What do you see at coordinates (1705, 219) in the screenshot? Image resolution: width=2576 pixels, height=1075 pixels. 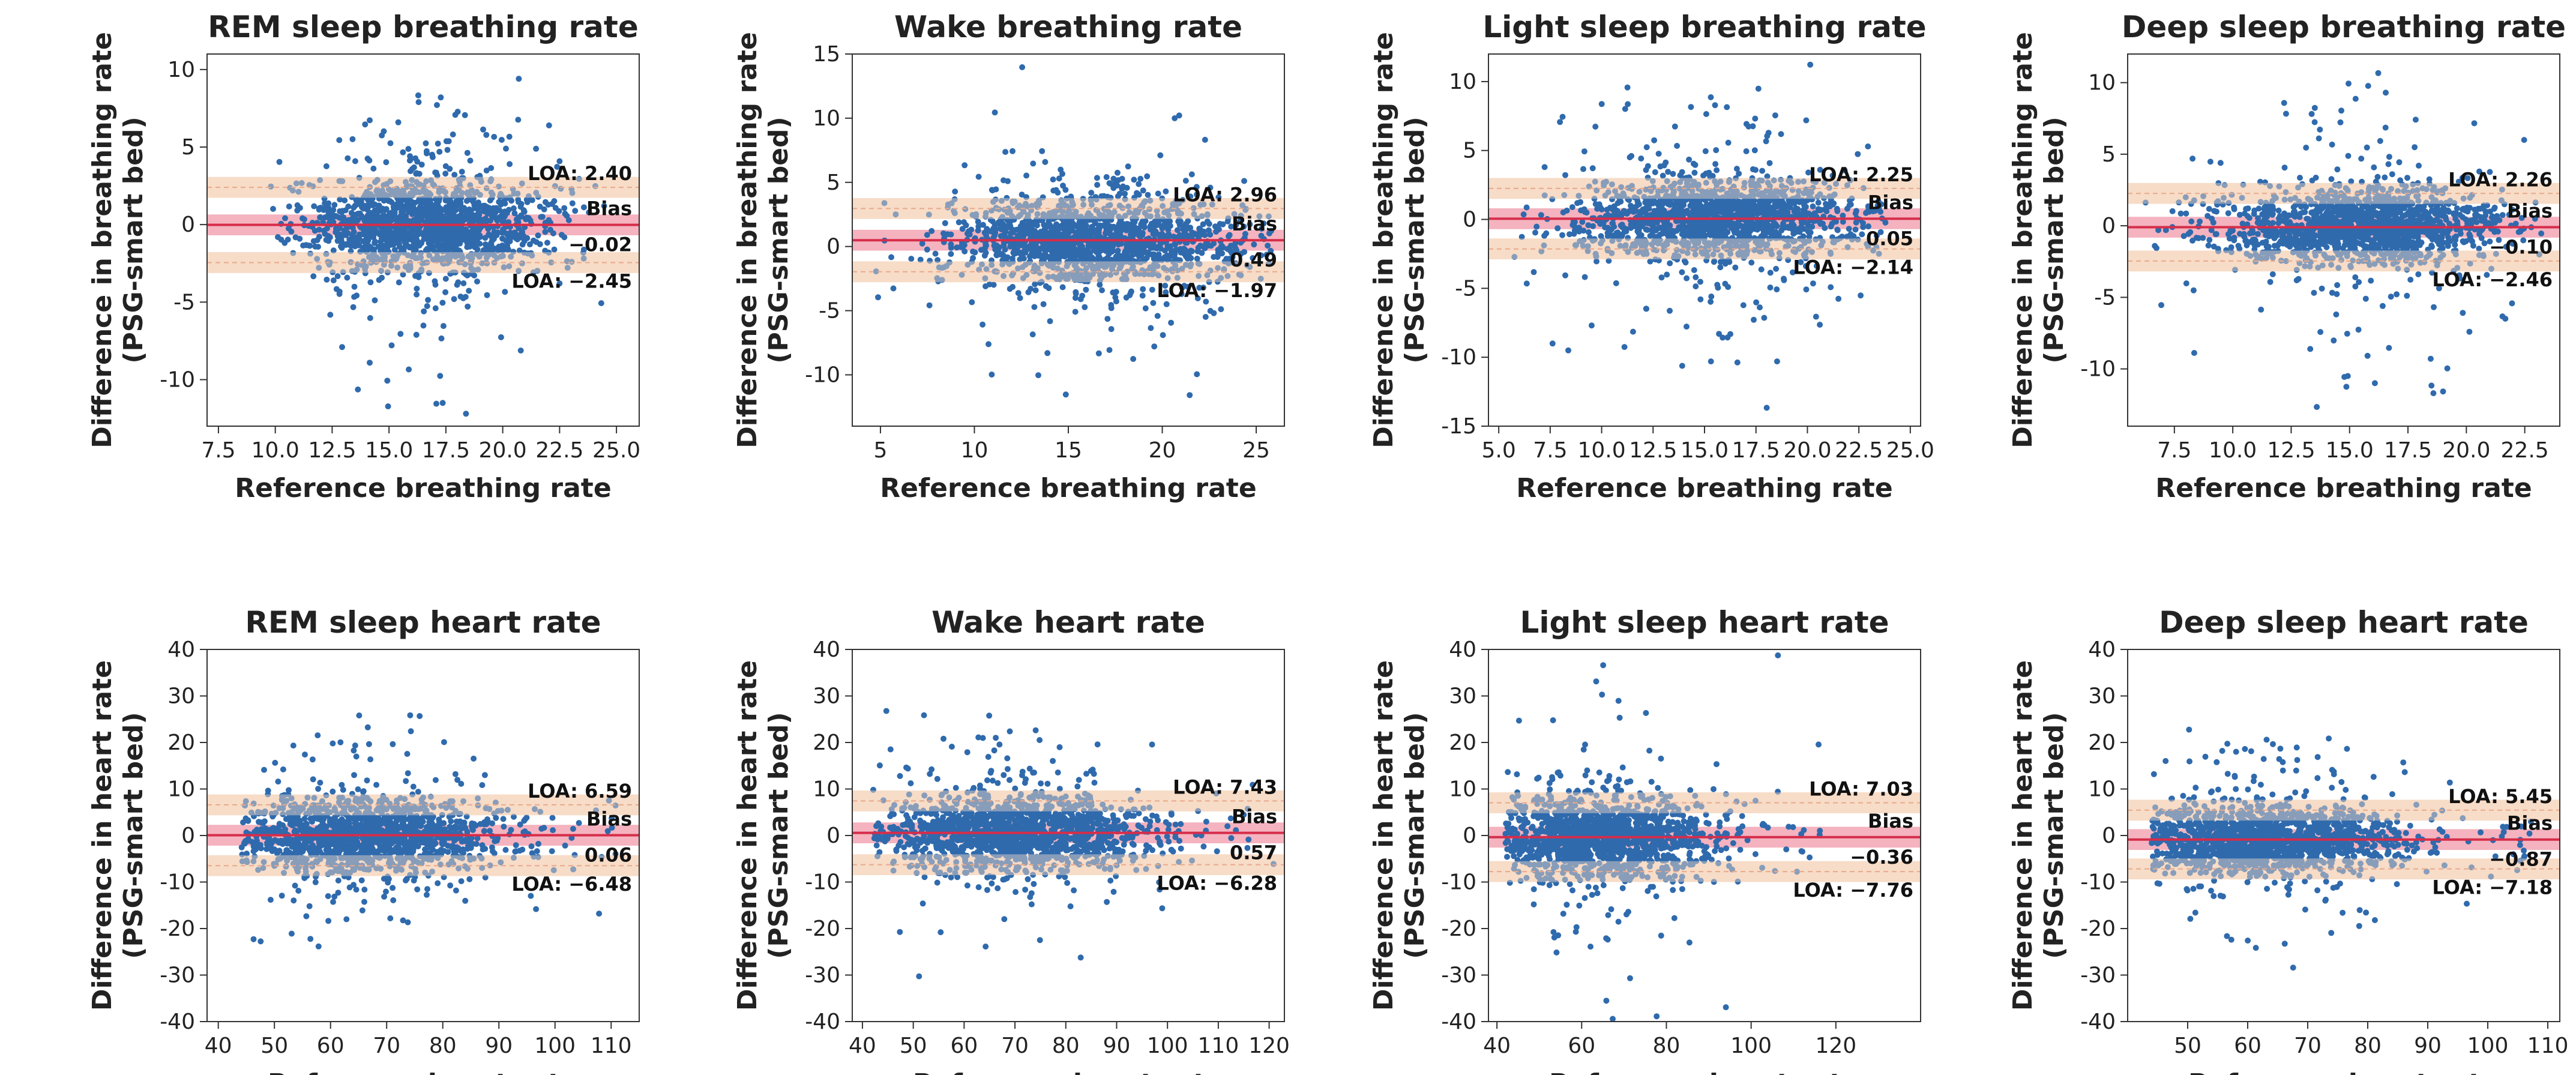 I see `band-overlay` at bounding box center [1705, 219].